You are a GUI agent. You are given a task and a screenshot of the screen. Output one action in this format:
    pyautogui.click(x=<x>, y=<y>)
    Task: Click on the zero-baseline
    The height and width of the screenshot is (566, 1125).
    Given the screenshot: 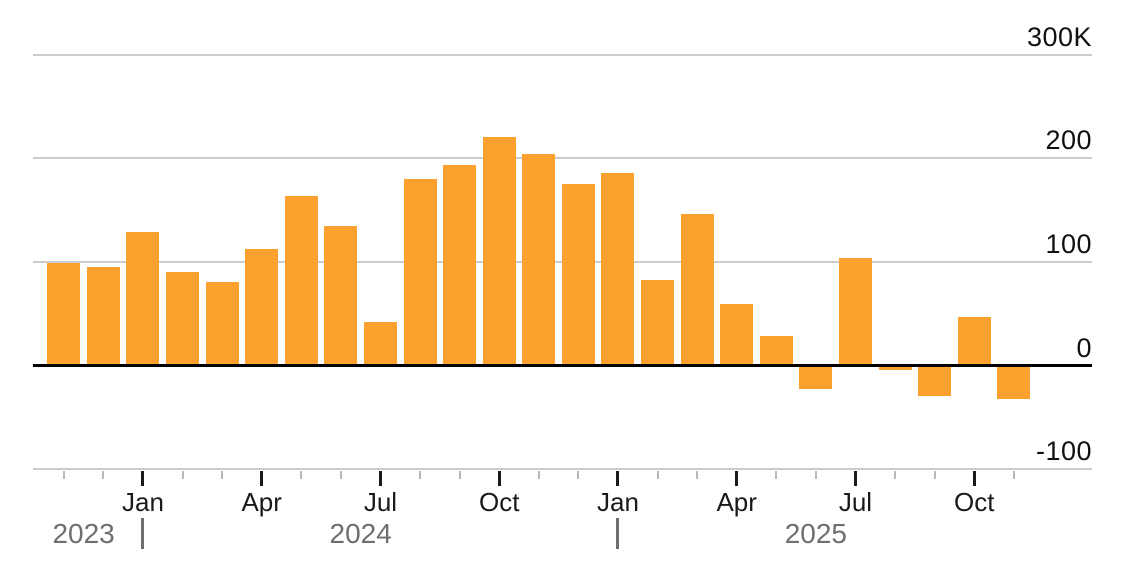 What is the action you would take?
    pyautogui.click(x=562, y=366)
    